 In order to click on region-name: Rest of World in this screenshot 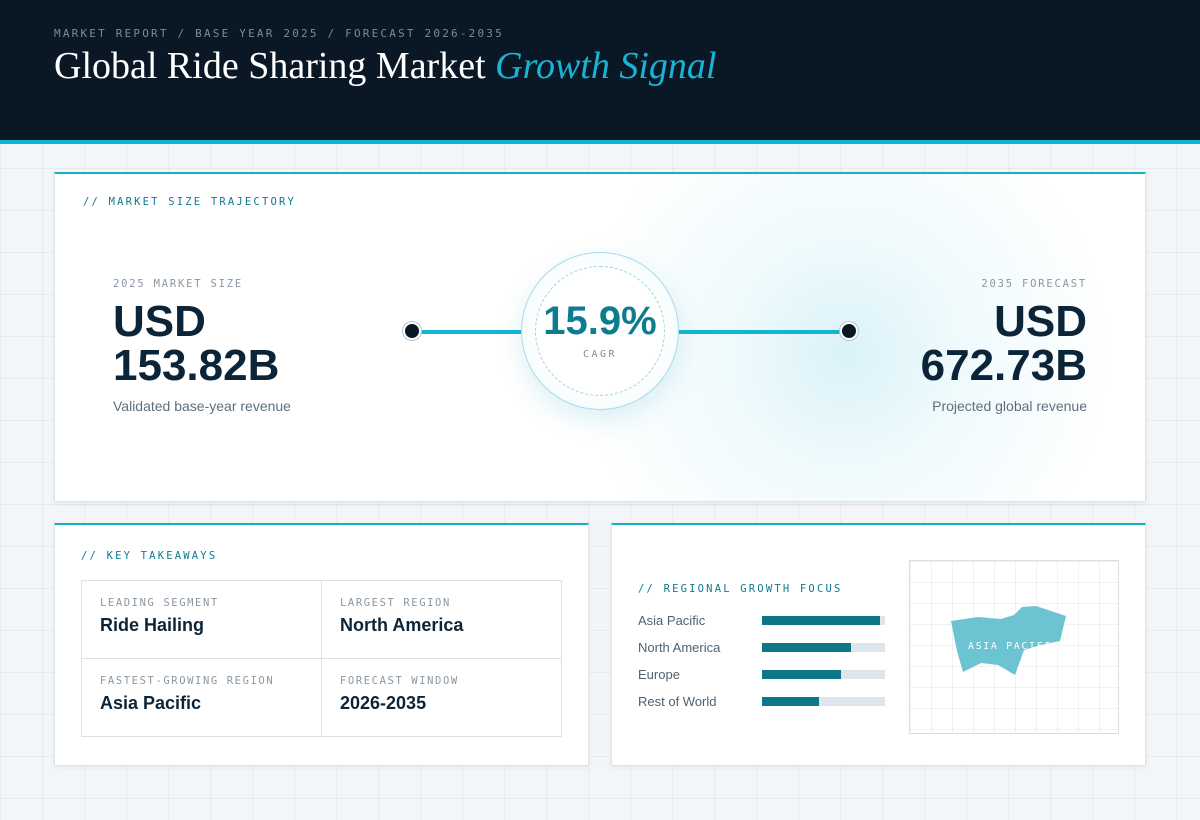, I will do `click(677, 701)`.